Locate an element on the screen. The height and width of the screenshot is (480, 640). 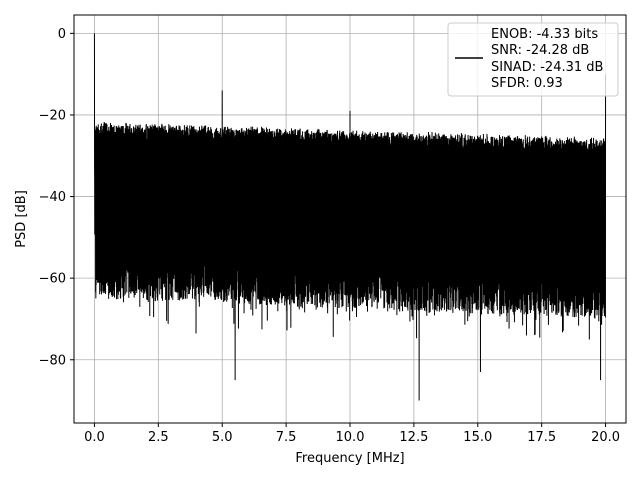
y-tick-label: −40 is located at coordinates (52, 197).